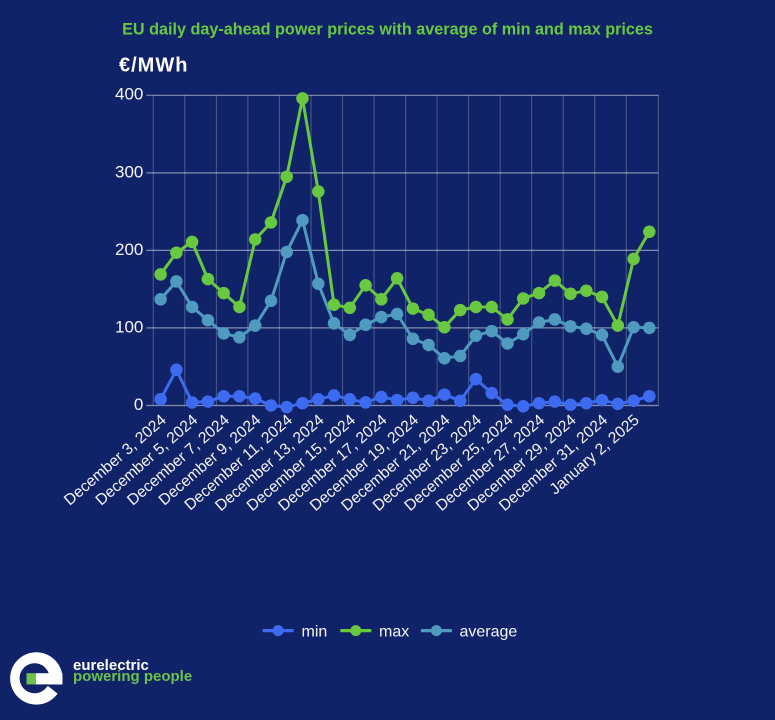 The image size is (775, 720). I want to click on svg-text: max, so click(394, 631).